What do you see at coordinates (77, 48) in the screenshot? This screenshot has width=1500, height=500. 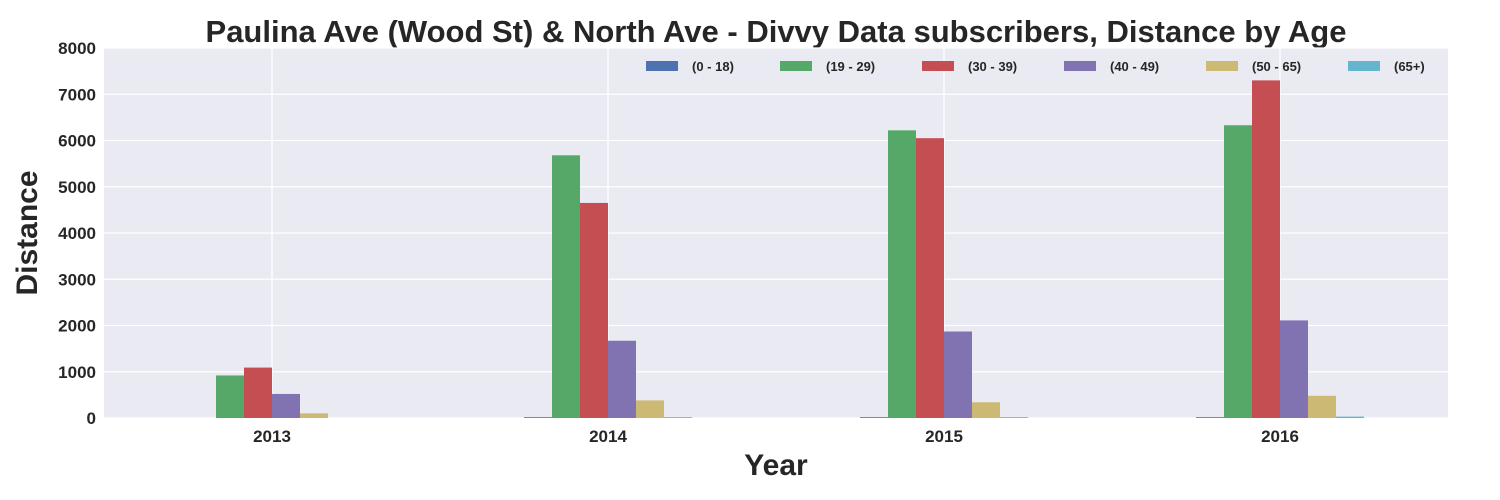 I see `y-tick-label: 8000` at bounding box center [77, 48].